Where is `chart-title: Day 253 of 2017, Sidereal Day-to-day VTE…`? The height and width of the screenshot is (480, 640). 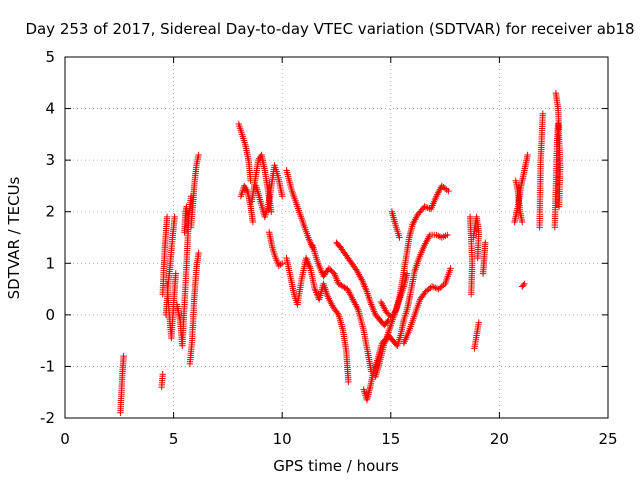
chart-title: Day 253 of 2017, Sidereal Day-to-day VTE… is located at coordinates (329, 29).